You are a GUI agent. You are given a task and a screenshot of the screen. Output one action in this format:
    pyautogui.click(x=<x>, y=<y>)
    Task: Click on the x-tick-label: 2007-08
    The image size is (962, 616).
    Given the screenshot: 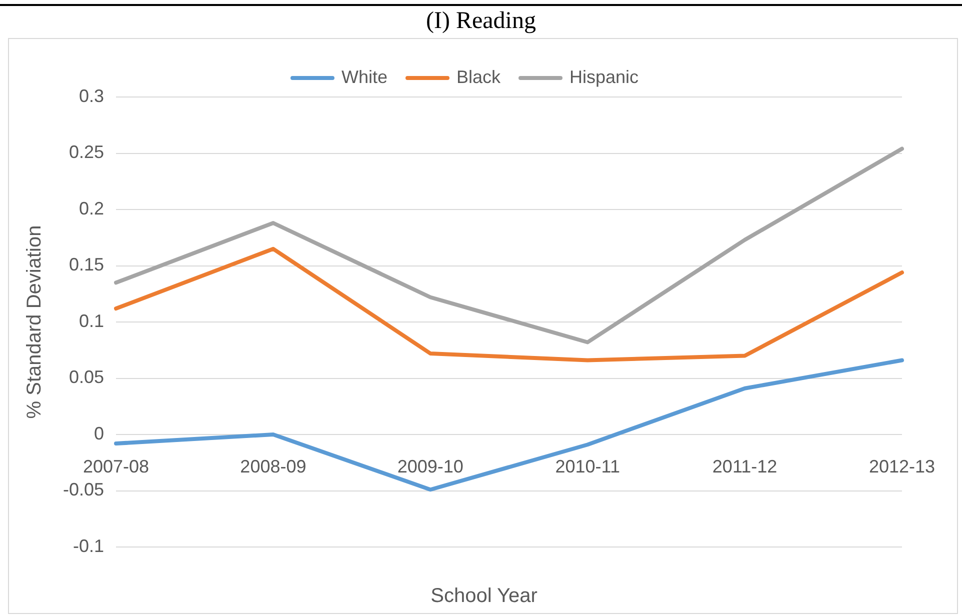 What is the action you would take?
    pyautogui.click(x=116, y=466)
    